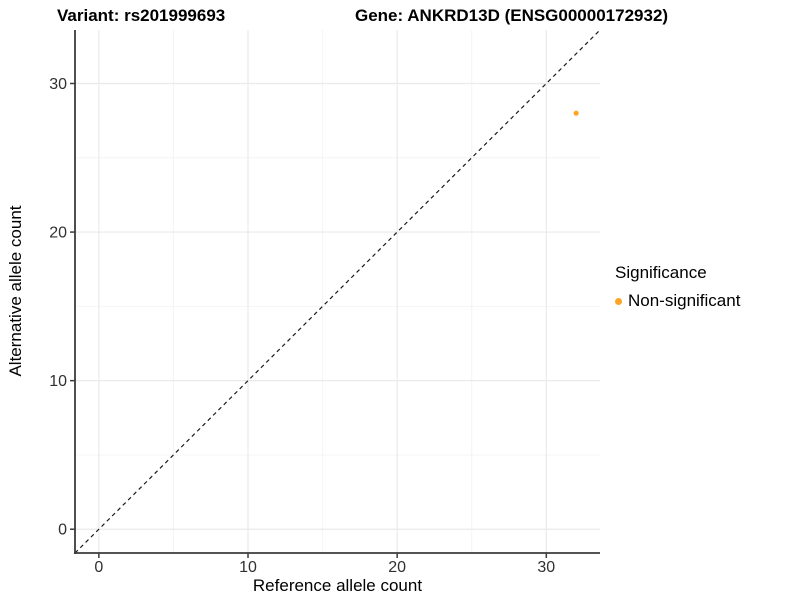  Describe the element at coordinates (248, 567) in the screenshot. I see `x-tick-label: 10` at that location.